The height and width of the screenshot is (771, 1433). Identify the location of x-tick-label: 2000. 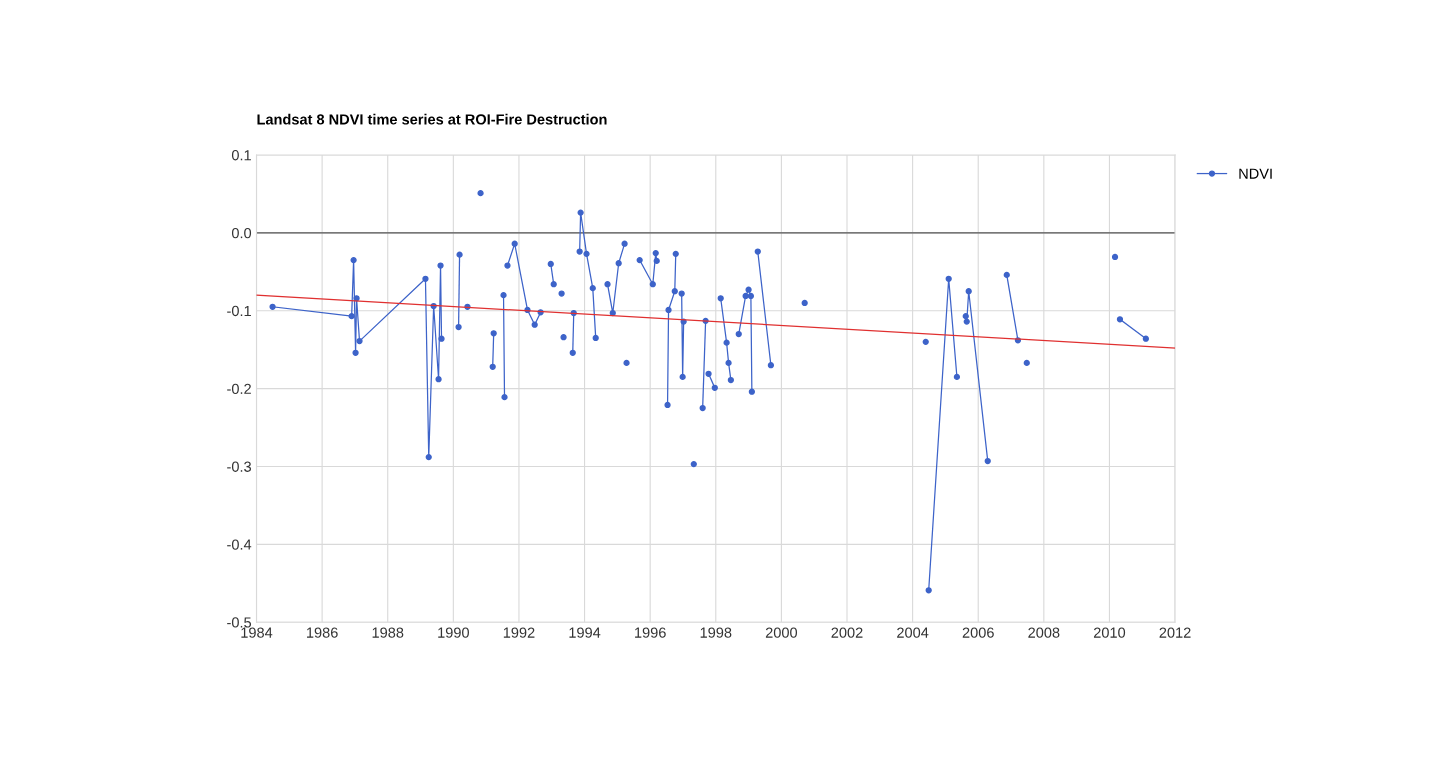
(781, 632).